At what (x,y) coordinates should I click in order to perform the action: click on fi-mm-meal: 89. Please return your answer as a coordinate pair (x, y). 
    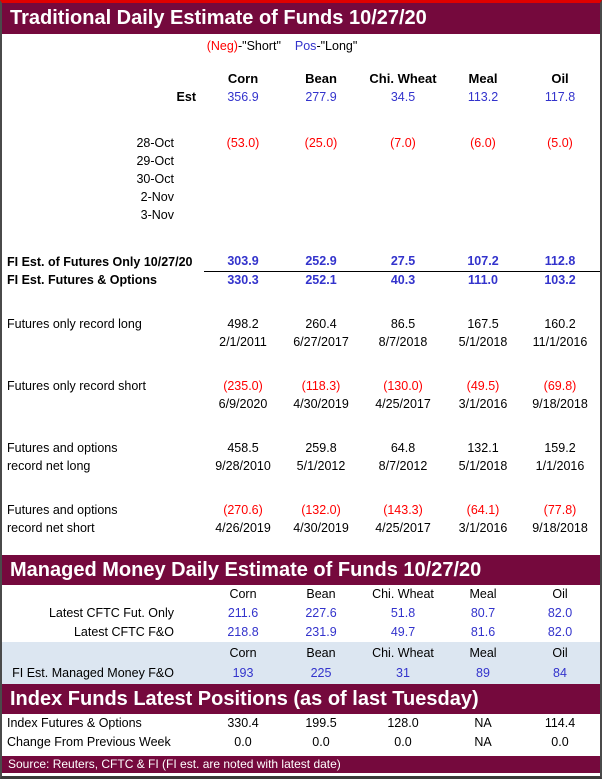
    Looking at the image, I should click on (483, 673).